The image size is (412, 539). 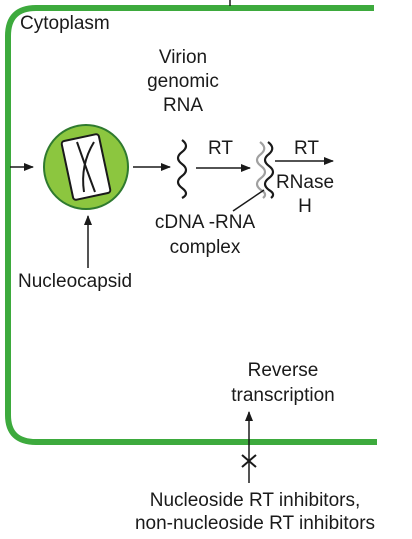 What do you see at coordinates (306, 148) in the screenshot?
I see `rt-label-second: RT` at bounding box center [306, 148].